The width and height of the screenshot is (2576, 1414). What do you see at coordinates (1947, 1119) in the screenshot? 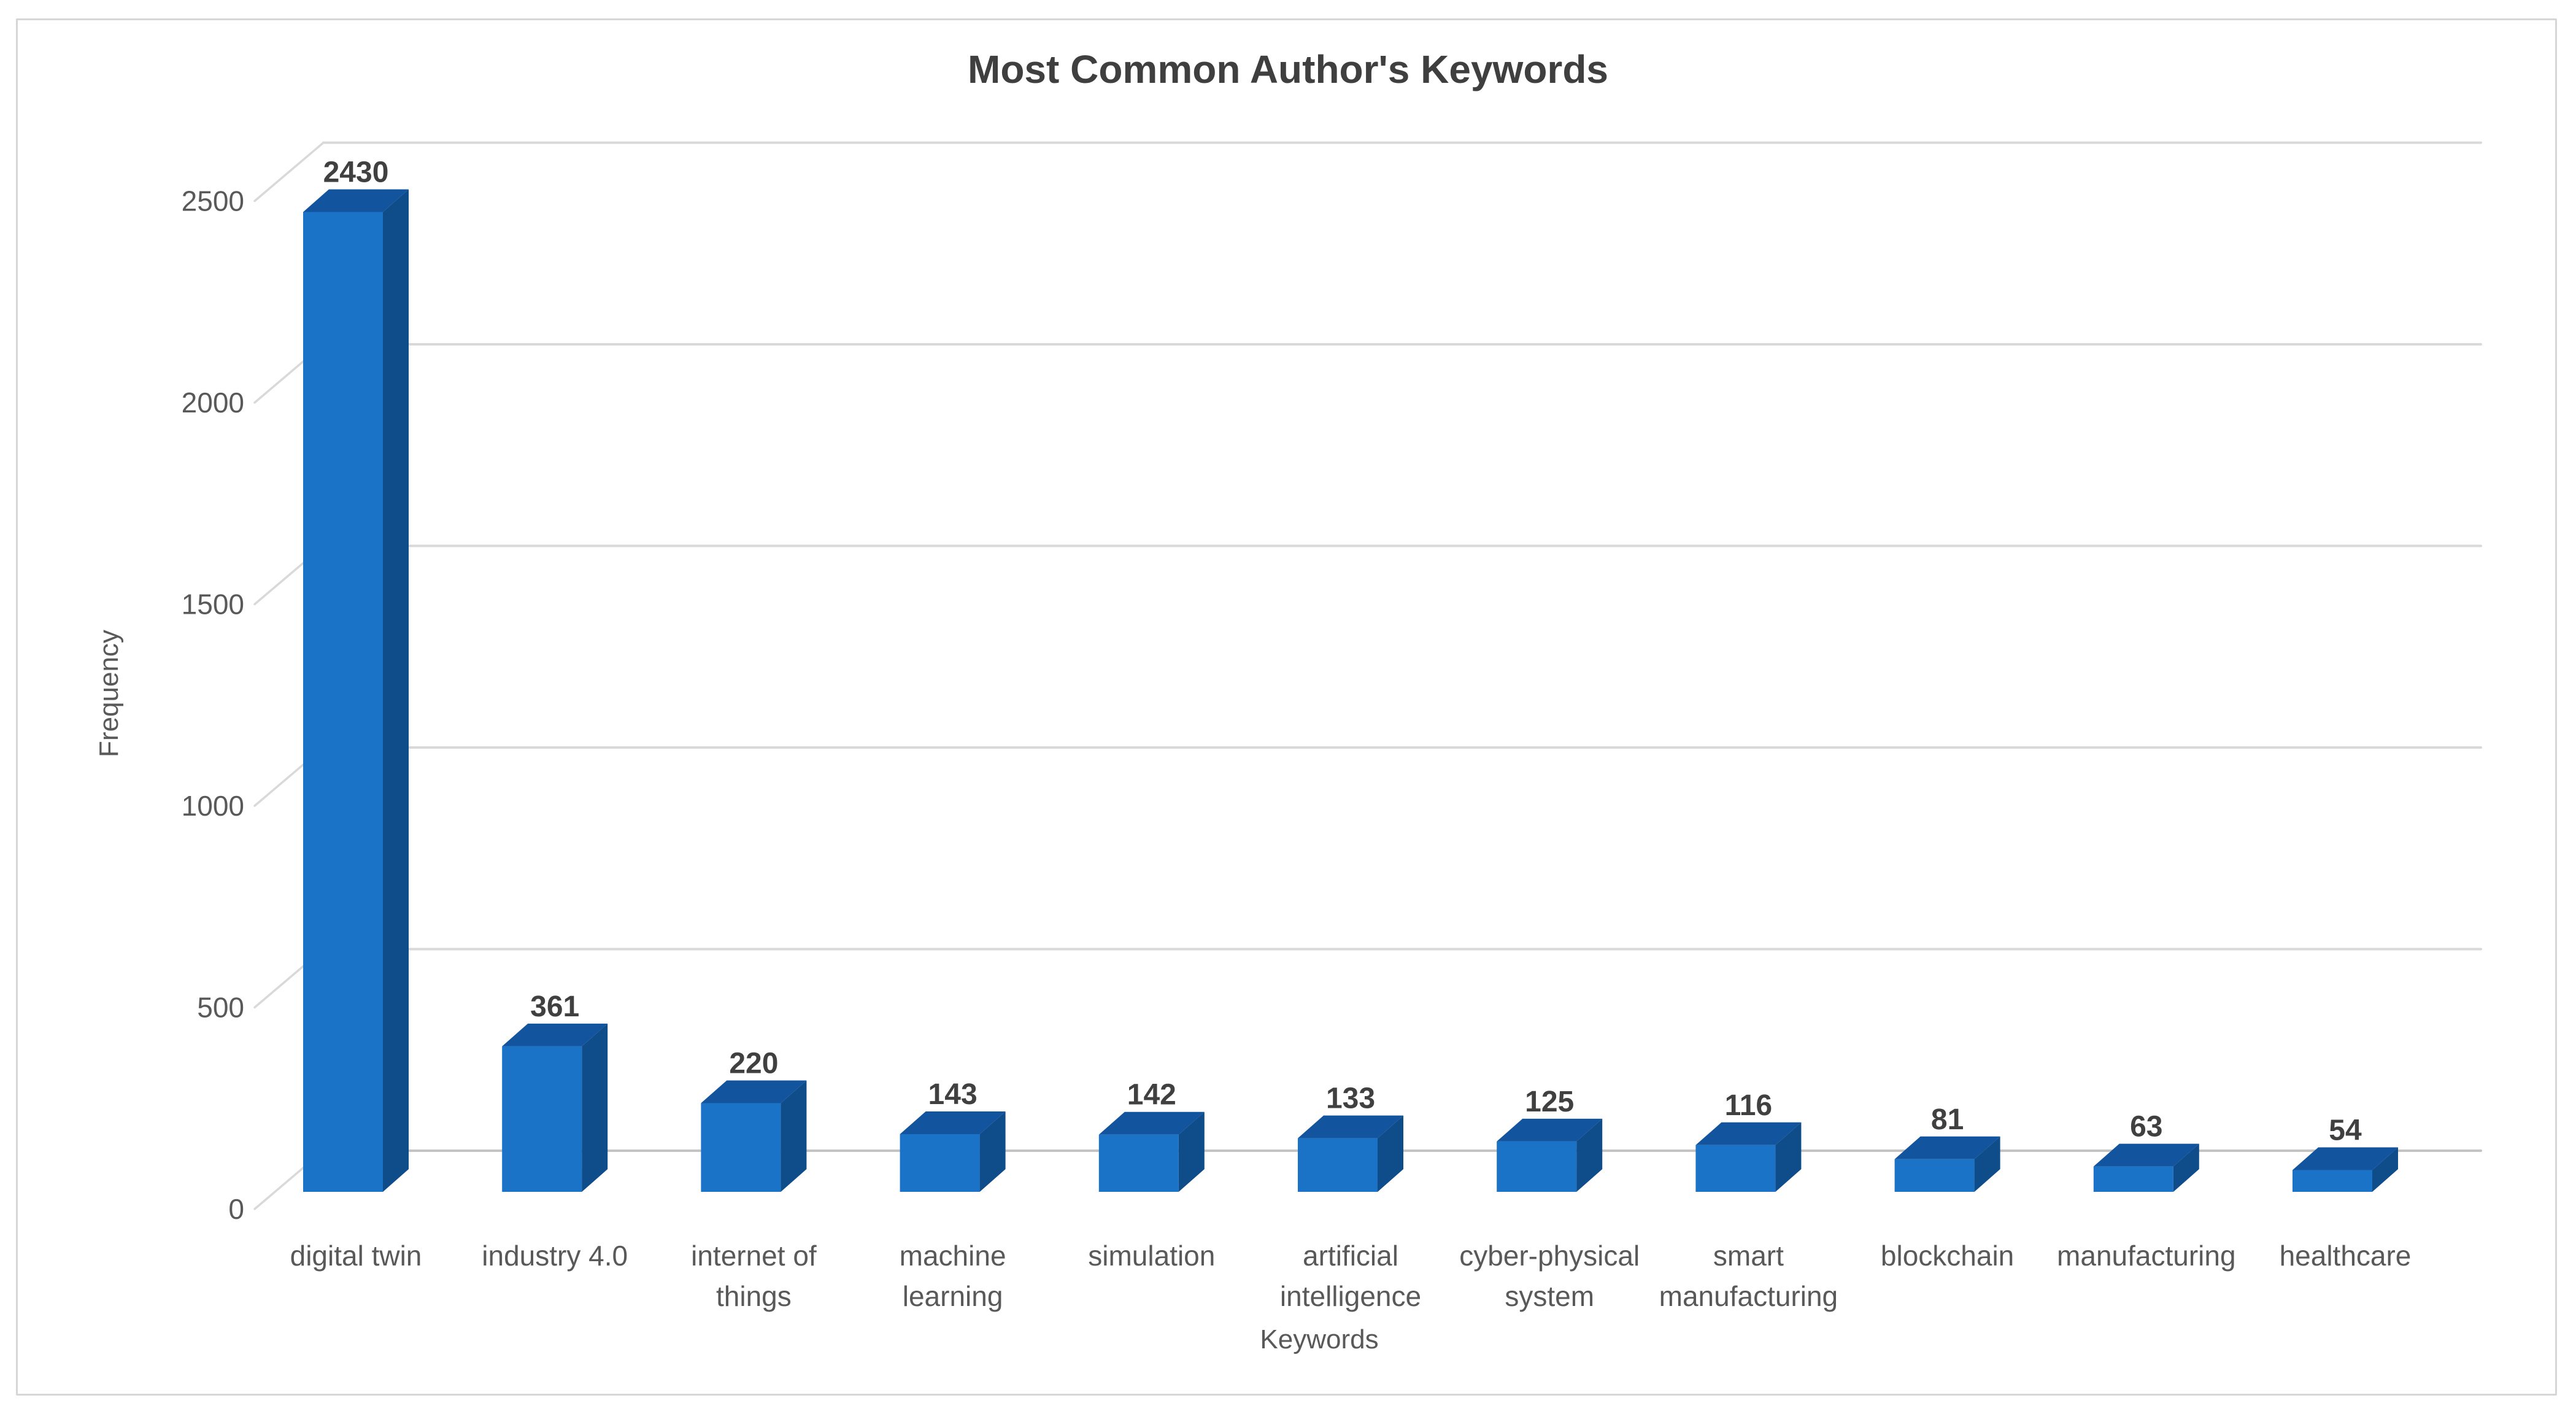
I see `bar-value-label: 81` at bounding box center [1947, 1119].